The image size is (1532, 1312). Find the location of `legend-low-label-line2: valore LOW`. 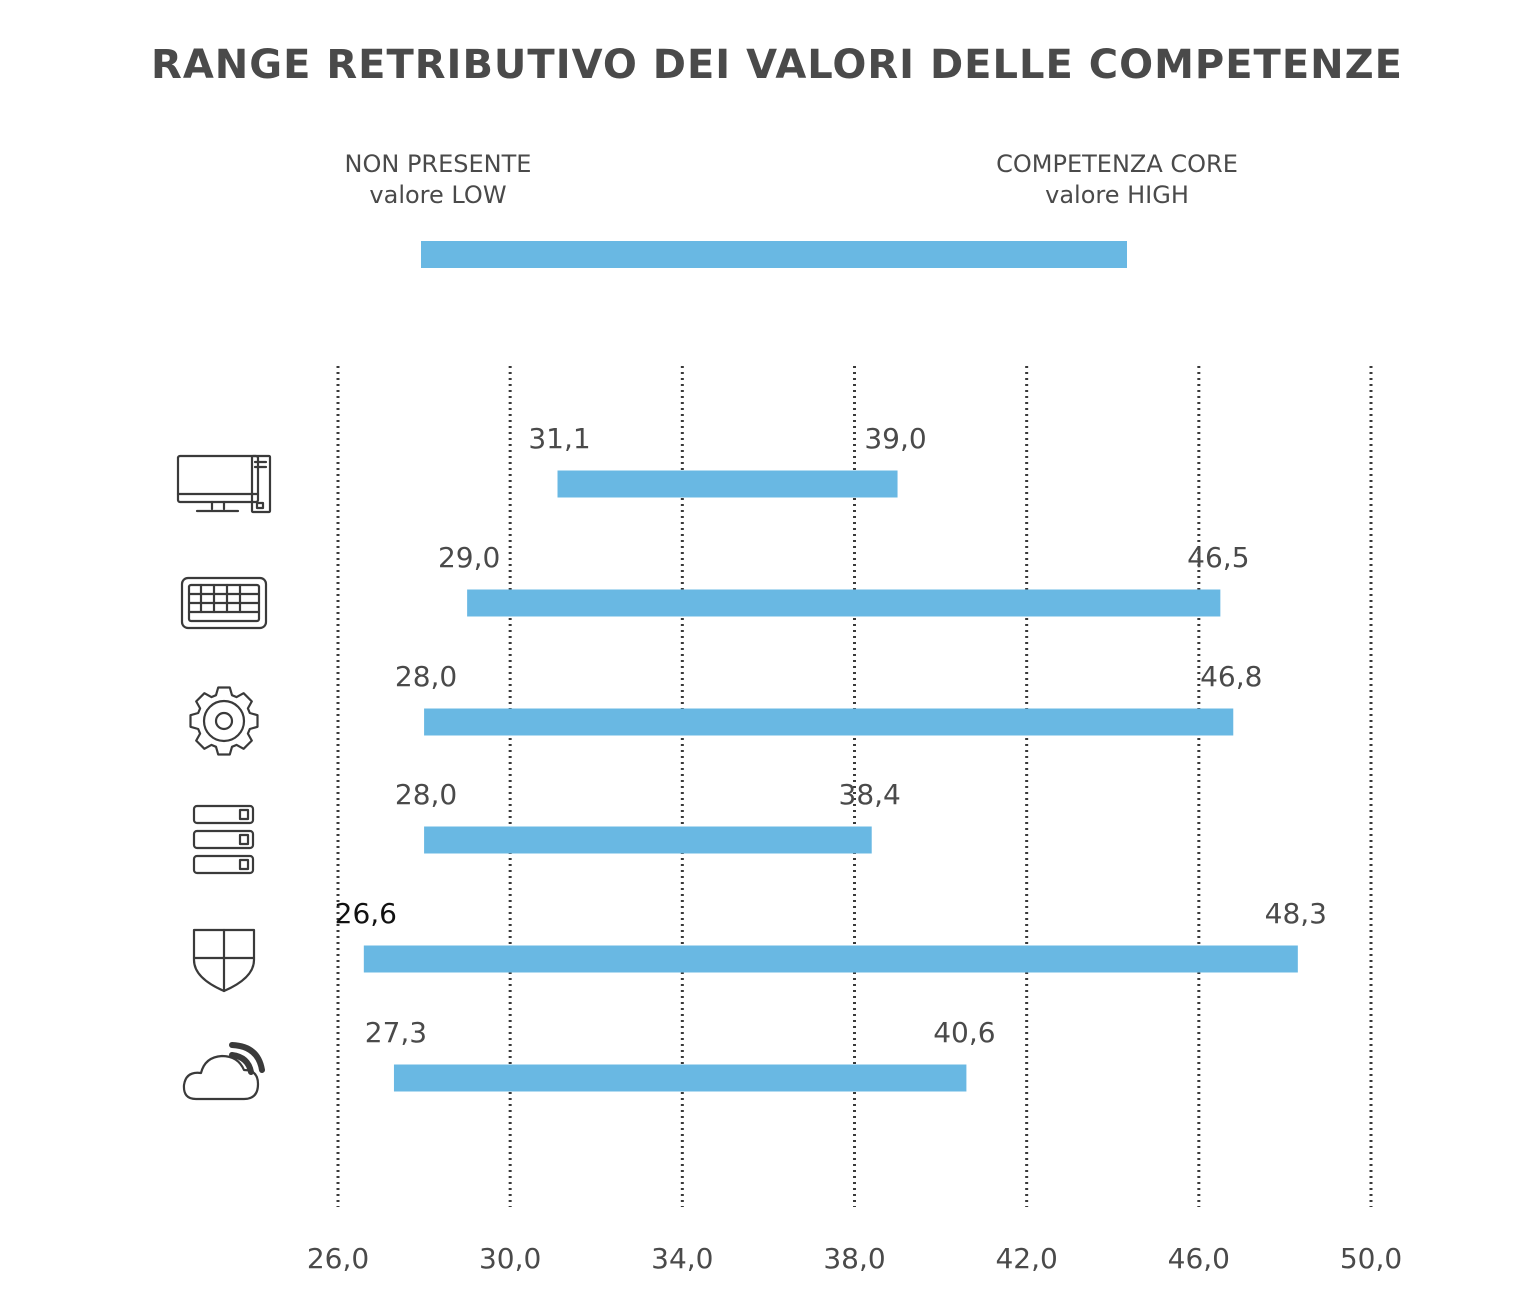

legend-low-label-line2: valore LOW is located at coordinates (437, 195).